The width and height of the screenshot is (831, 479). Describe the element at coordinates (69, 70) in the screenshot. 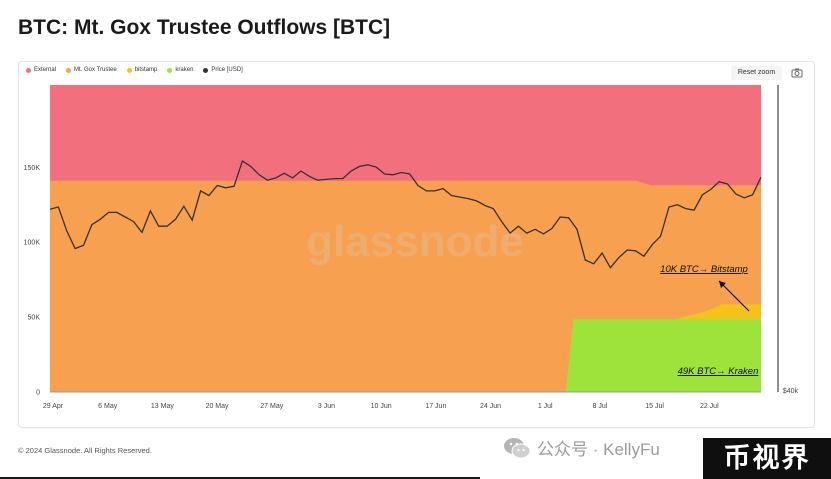

I see `legend-swatch-mt-gox-trustee` at that location.